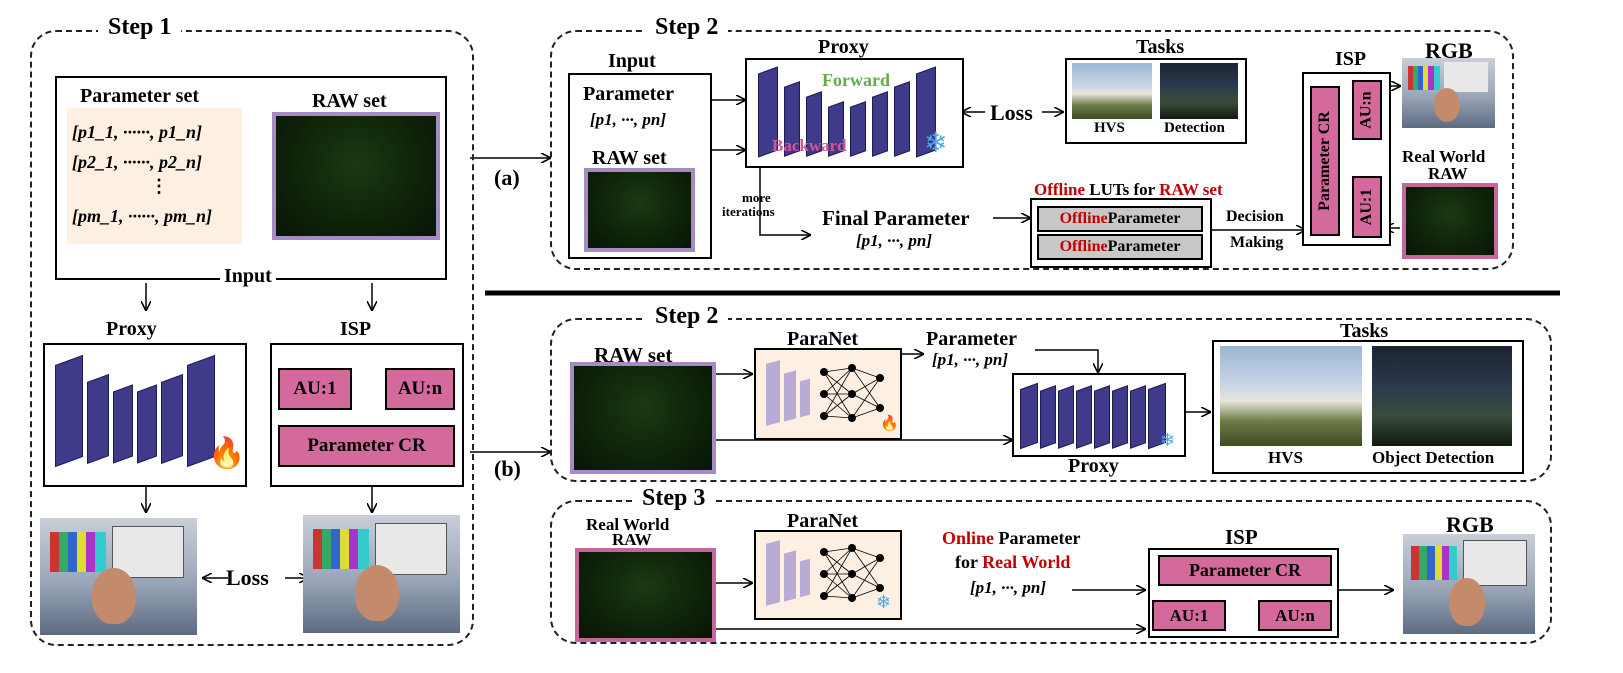 Image resolution: width=1623 pixels, height=673 pixels. Describe the element at coordinates (628, 120) in the screenshot. I see `step2a-param-vec: [p1, ···, pn]` at that location.